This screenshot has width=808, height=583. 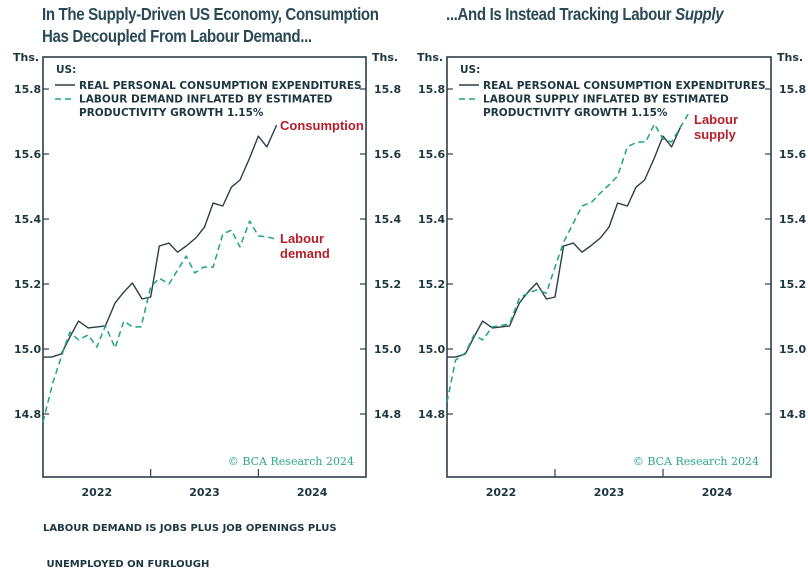 What do you see at coordinates (126, 564) in the screenshot?
I see `footnote-line-2: UNEMPLOYED ON FURLOUGH` at bounding box center [126, 564].